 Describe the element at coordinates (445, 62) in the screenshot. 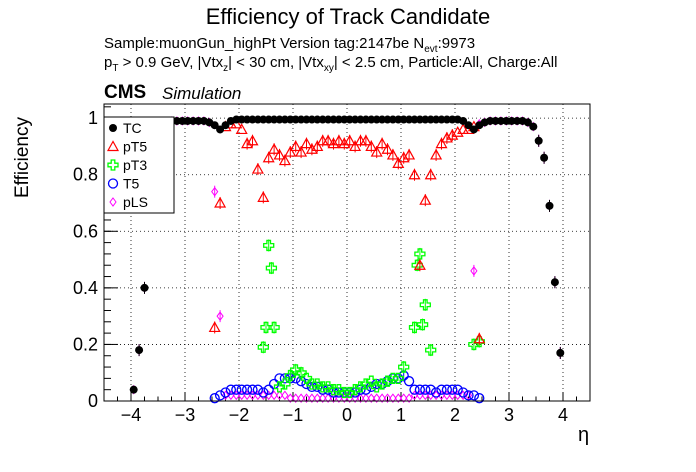

I see `cut-rest-text: | < 2.5 cm, Particle:All, Charge:All` at that location.